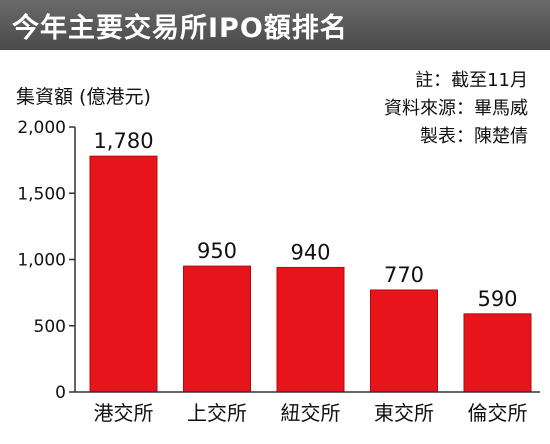 This screenshot has height=444, width=550. Describe the element at coordinates (180, 28) in the screenshot. I see `chart-title: 今年主要交易所IPO額排名` at that location.